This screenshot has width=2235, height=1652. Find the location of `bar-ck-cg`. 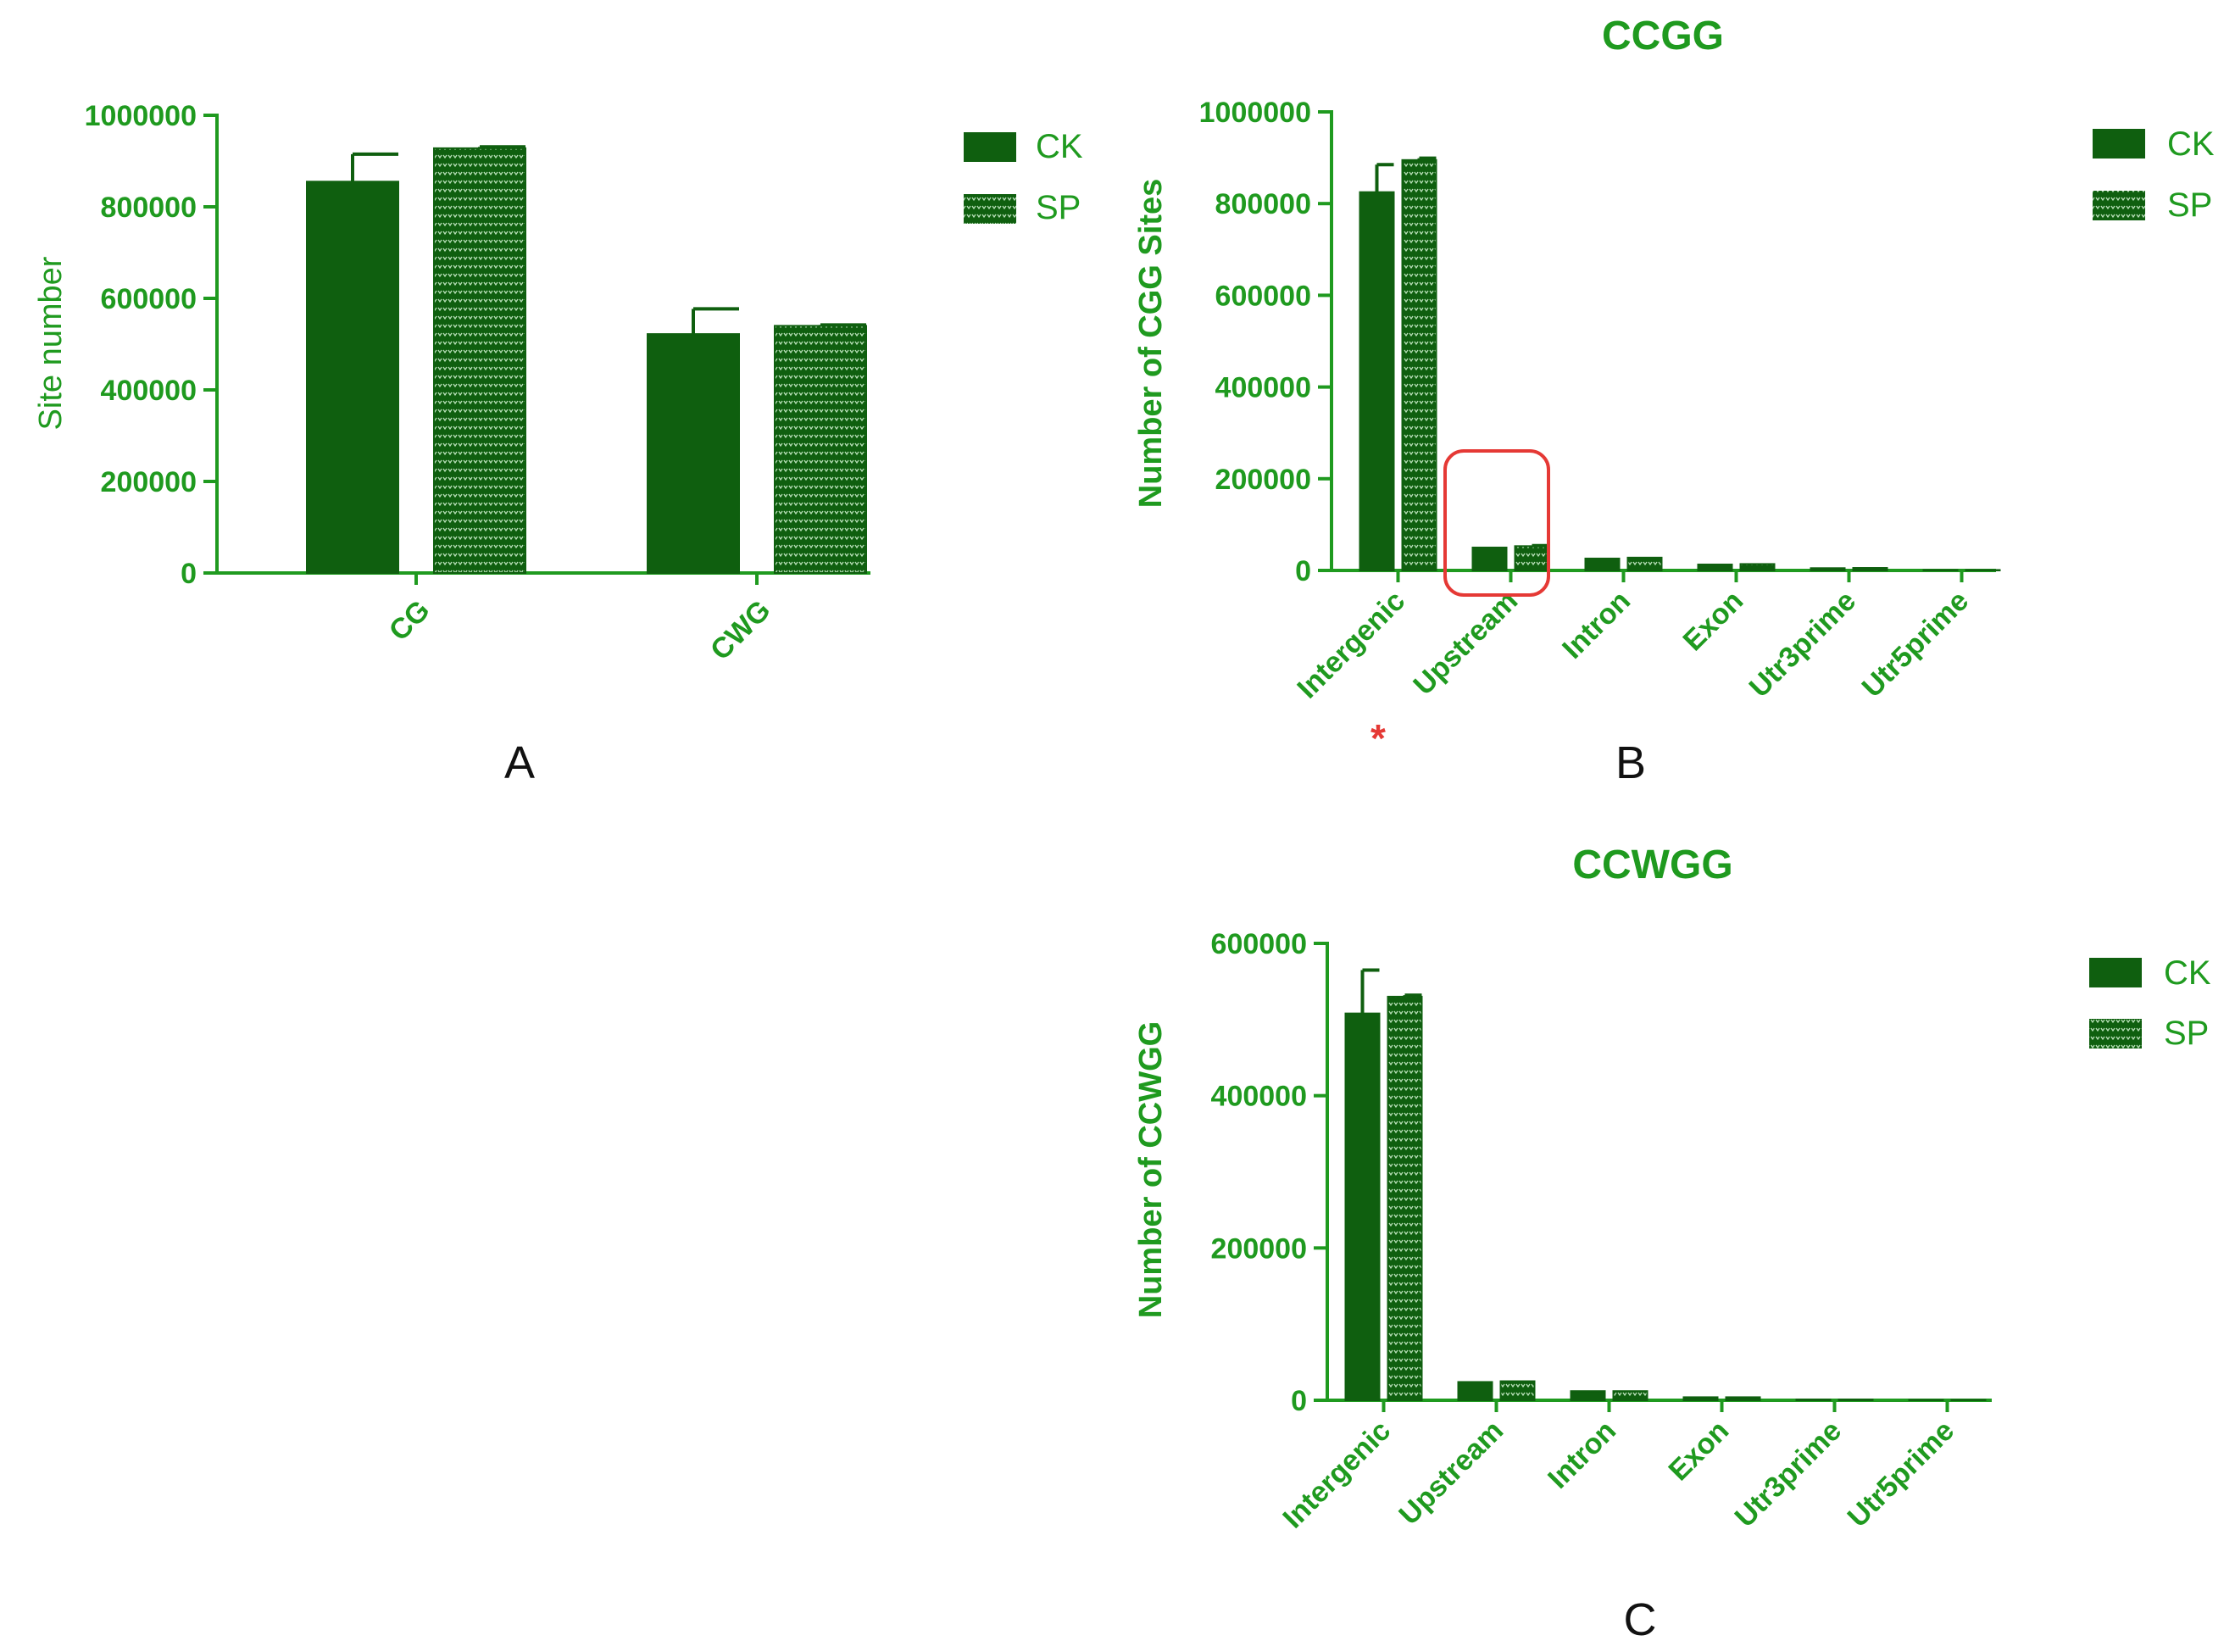

bar-ck-cg is located at coordinates (353, 378).